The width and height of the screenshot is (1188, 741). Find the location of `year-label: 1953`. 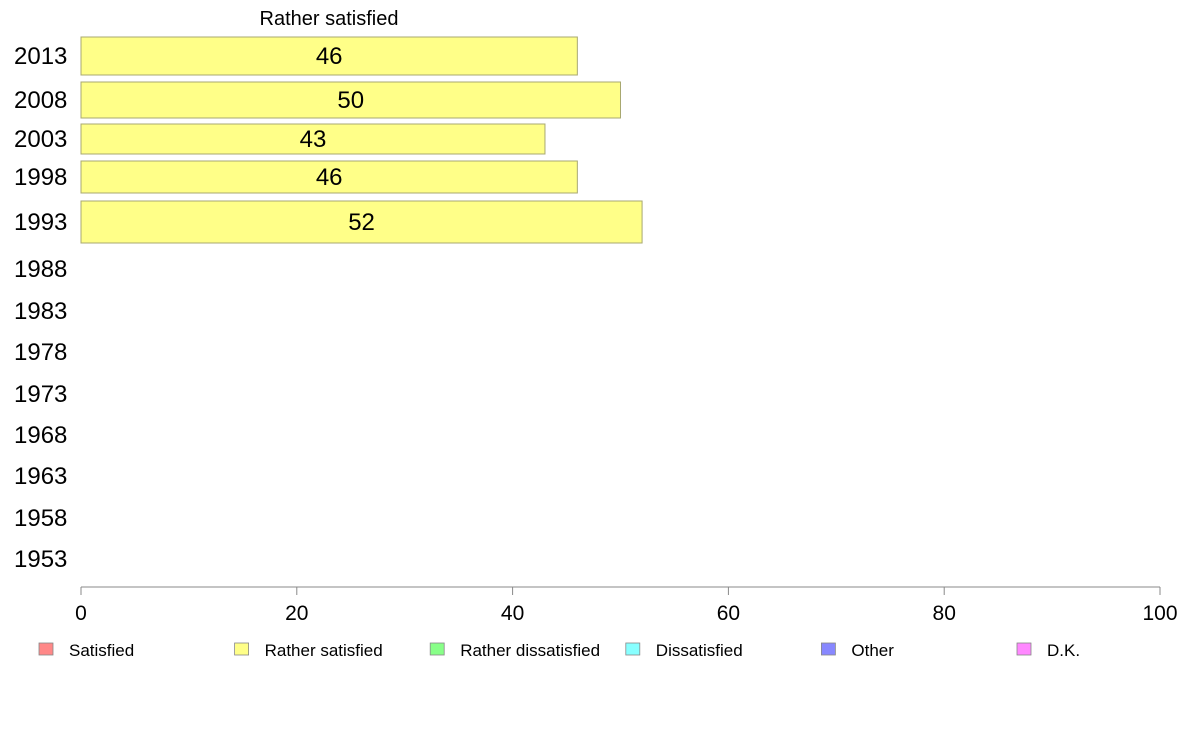

year-label: 1953 is located at coordinates (40, 559).